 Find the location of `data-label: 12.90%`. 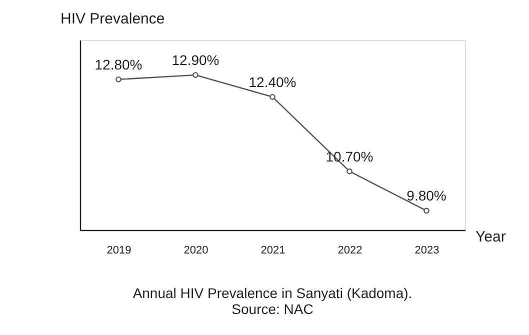

data-label: 12.90% is located at coordinates (196, 60).